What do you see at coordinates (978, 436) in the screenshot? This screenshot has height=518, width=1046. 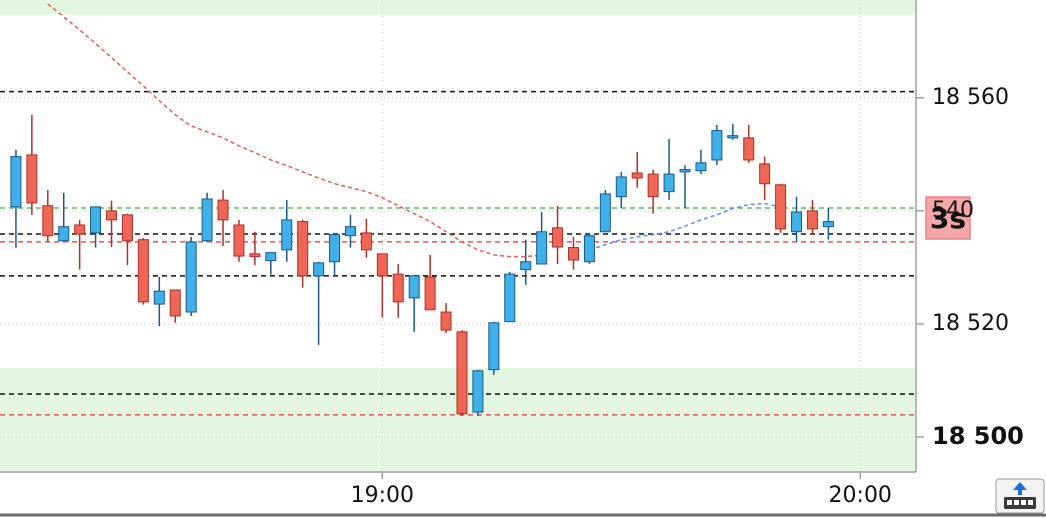 I see `y-tick-label: 18 500` at bounding box center [978, 436].